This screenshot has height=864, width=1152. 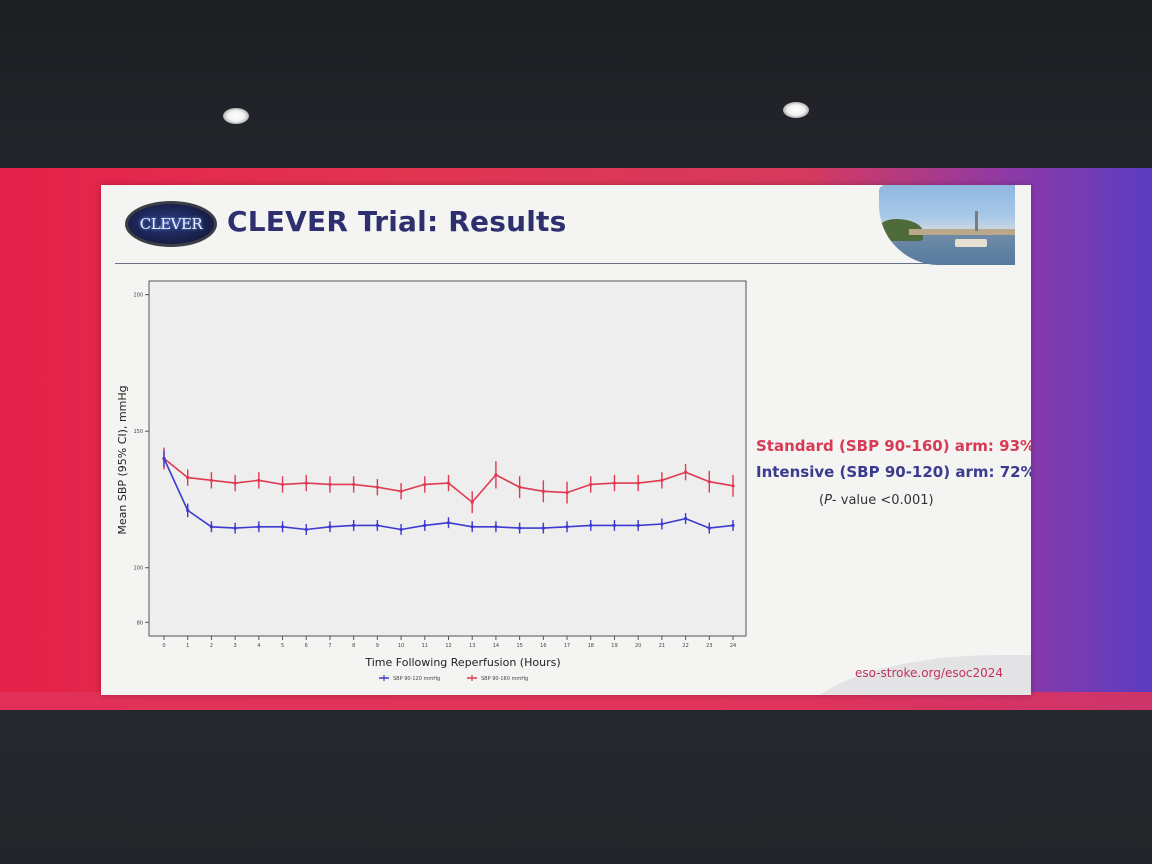 What do you see at coordinates (416, 679) in the screenshot?
I see `legend-entry: SBP 90-120 mmHg` at bounding box center [416, 679].